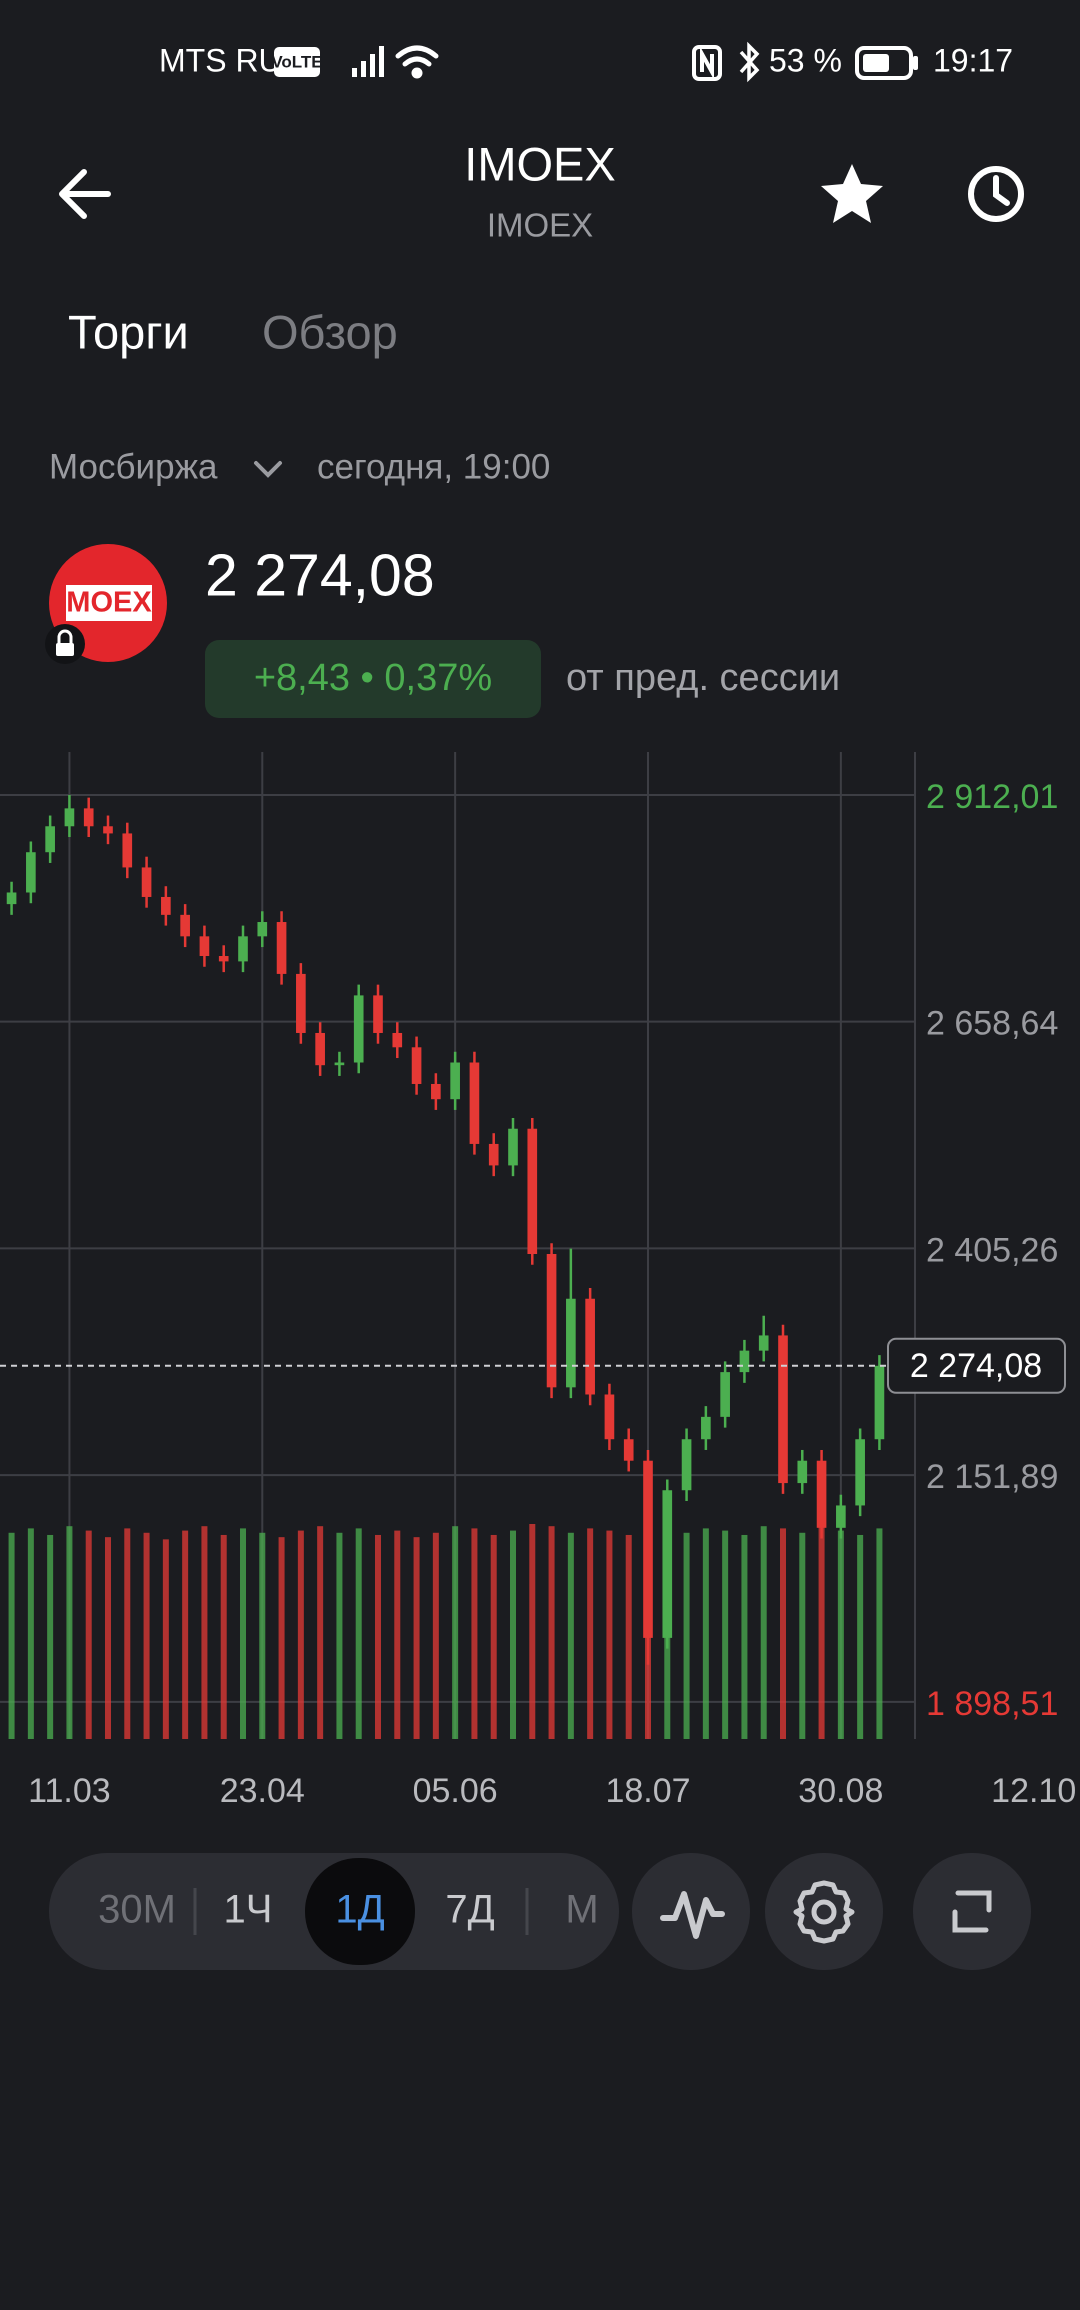  Describe the element at coordinates (133, 466) in the screenshot. I see `exchange: Мосбиржа` at that location.